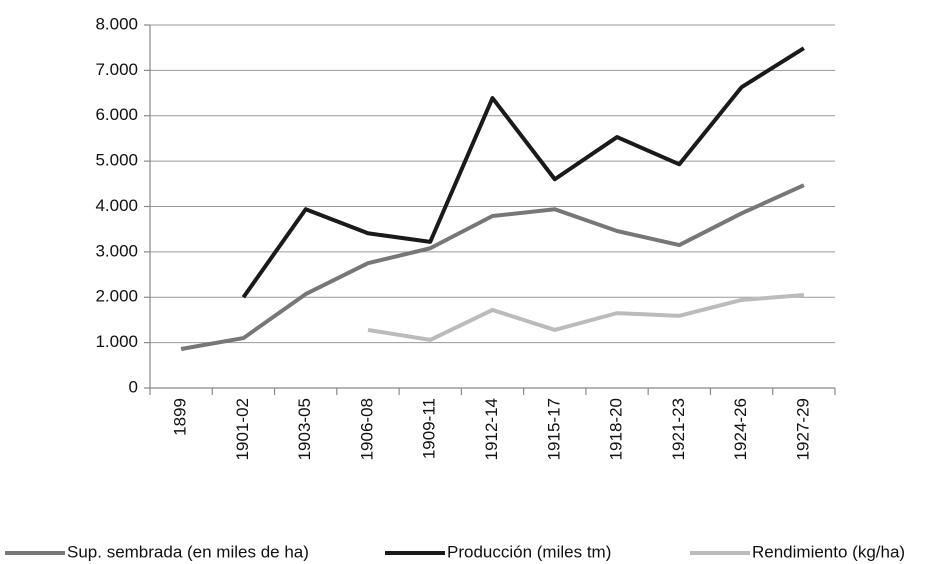 This screenshot has width=940, height=564. What do you see at coordinates (116, 250) in the screenshot?
I see `y-tick-label: 3.000` at bounding box center [116, 250].